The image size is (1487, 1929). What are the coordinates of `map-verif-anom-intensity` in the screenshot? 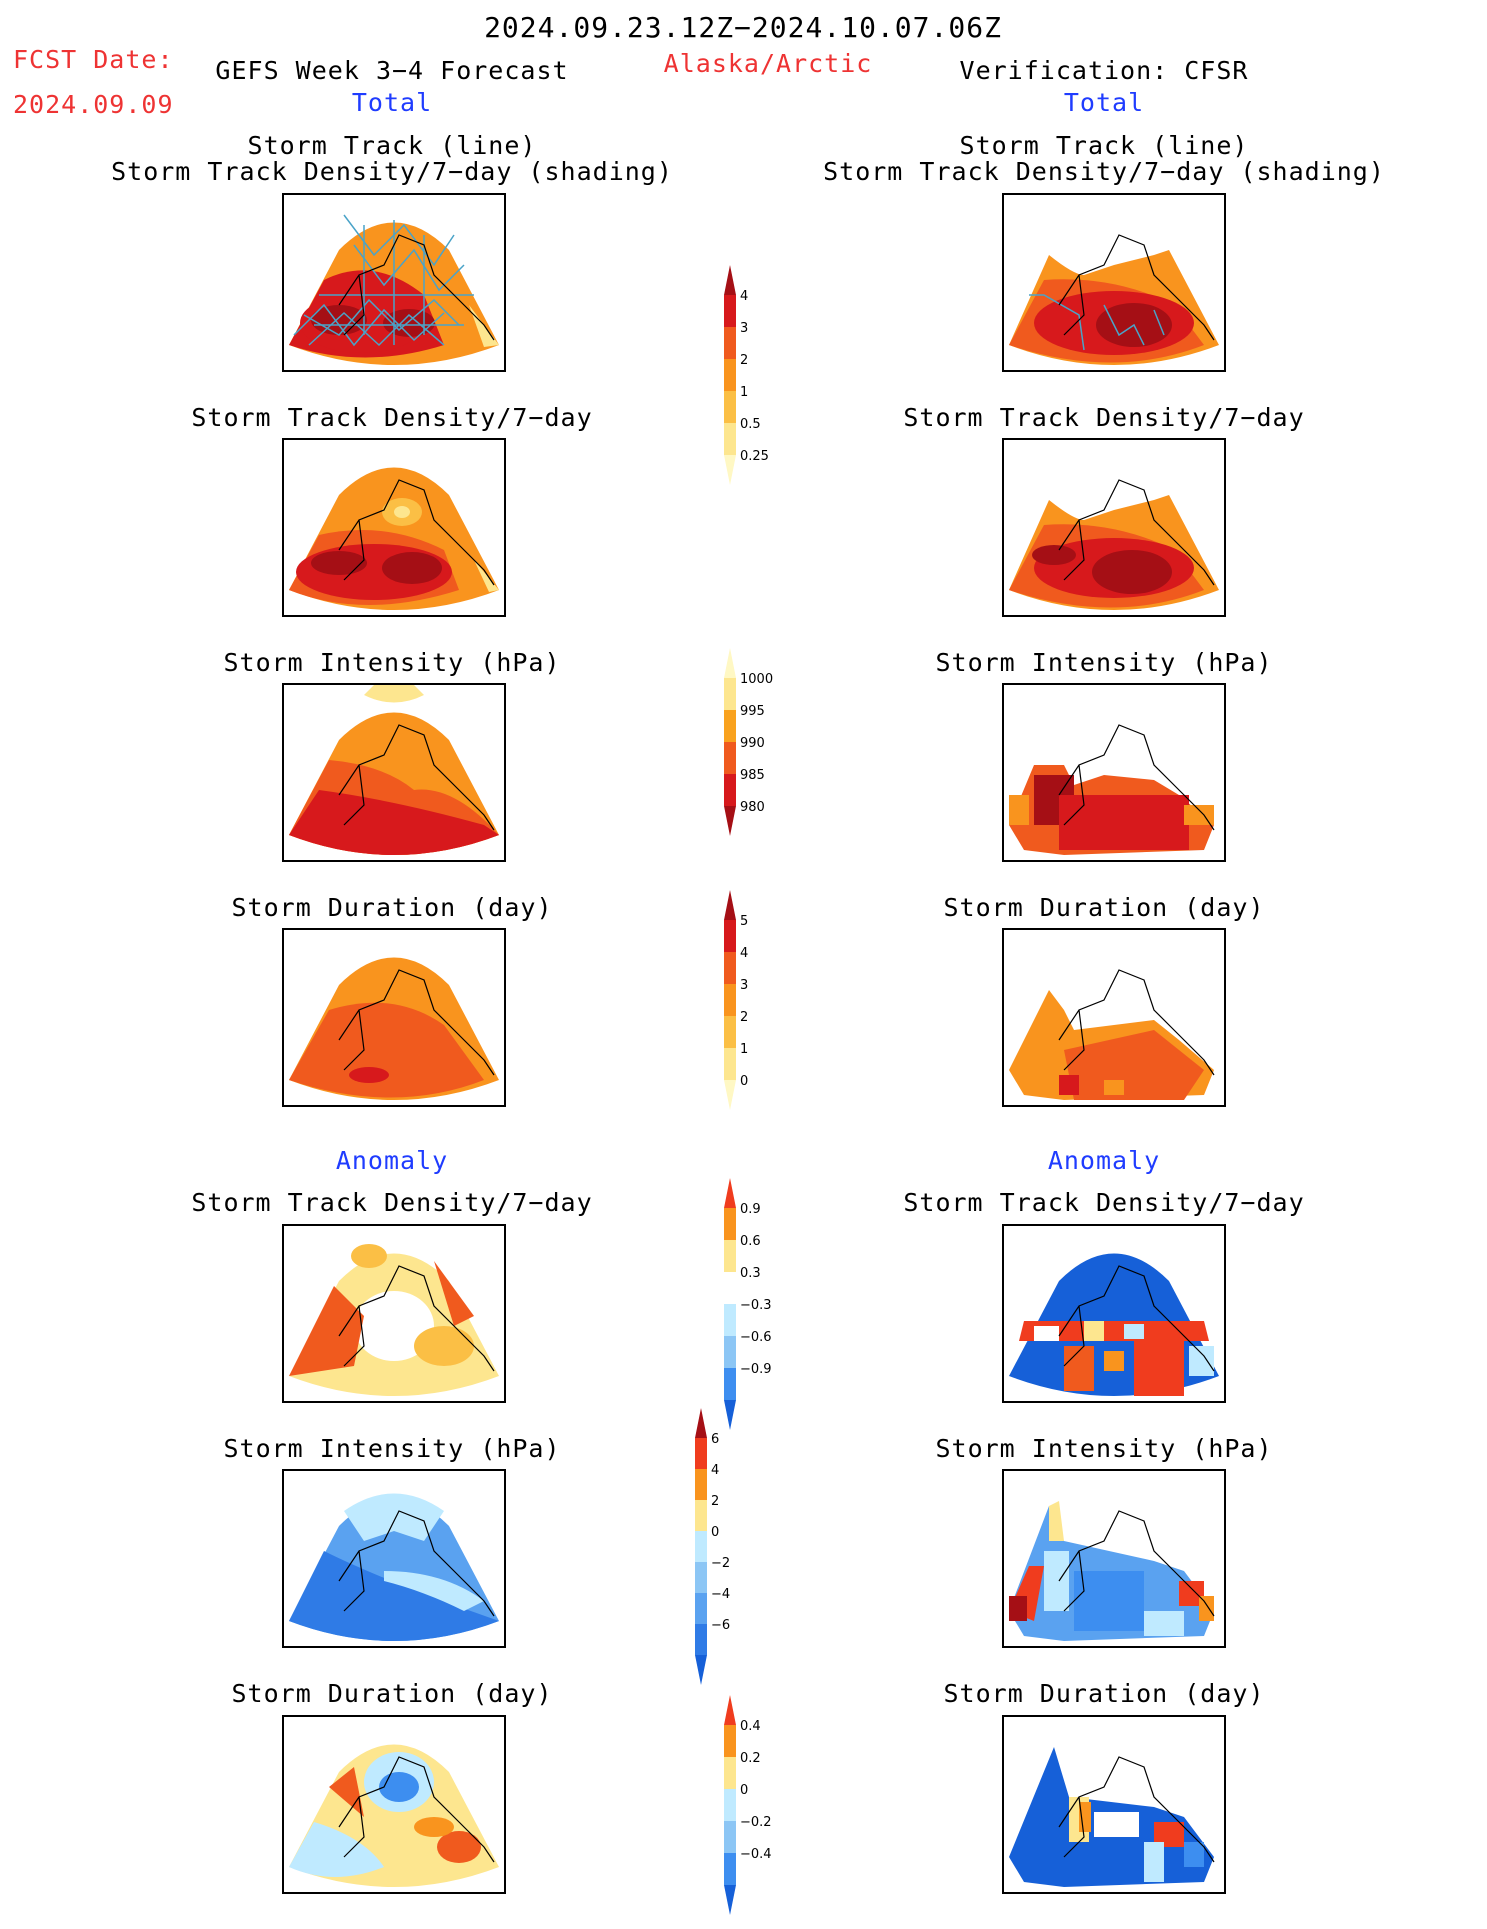 It's located at (1114, 1558).